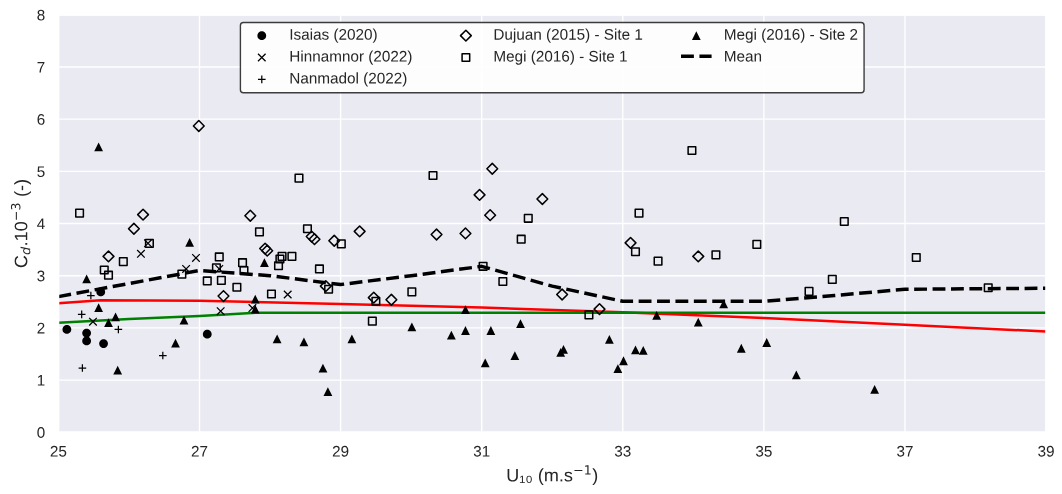 The height and width of the screenshot is (494, 1062). Describe the element at coordinates (481, 451) in the screenshot. I see `x-tick-label: 31` at that location.